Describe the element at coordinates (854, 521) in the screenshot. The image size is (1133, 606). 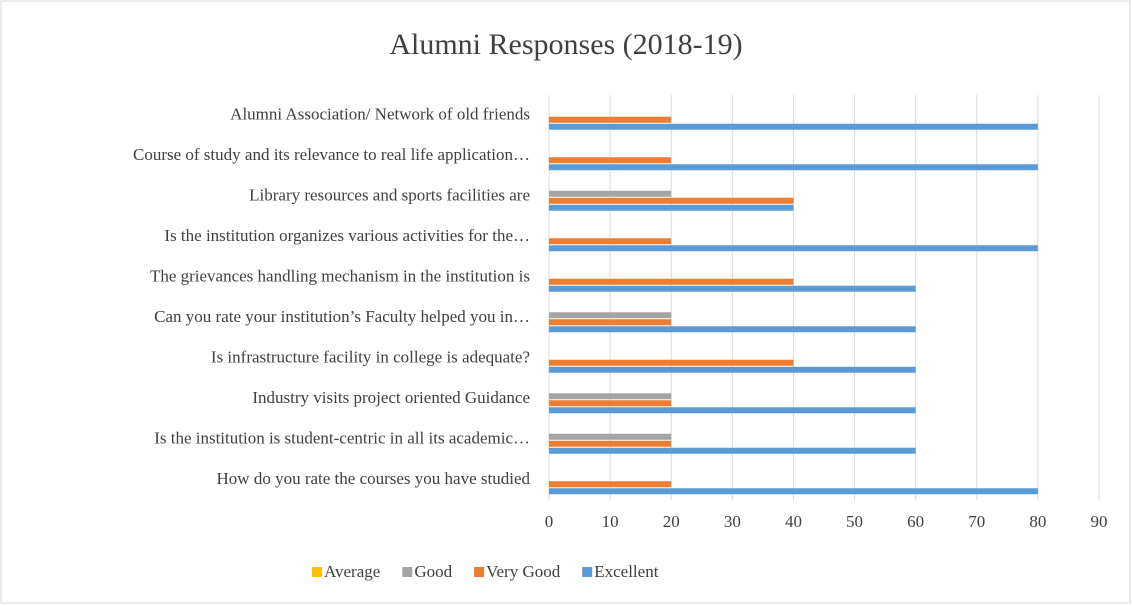
I see `x-tick-label: 50` at that location.